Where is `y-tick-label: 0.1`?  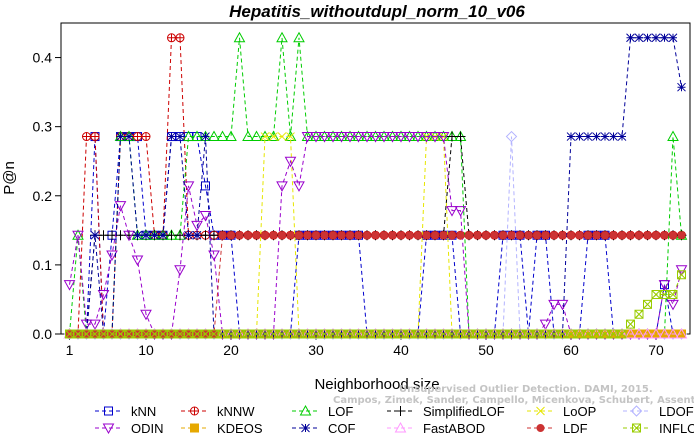
y-tick-label: 0.1 is located at coordinates (43, 265).